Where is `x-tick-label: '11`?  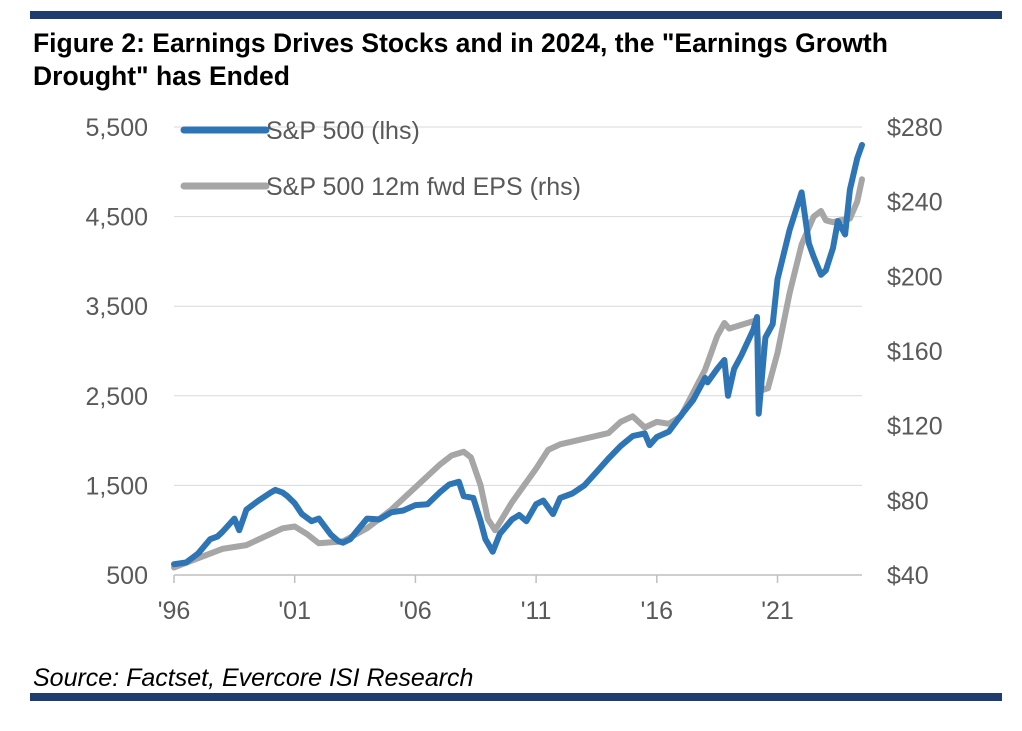 x-tick-label: '11 is located at coordinates (536, 611).